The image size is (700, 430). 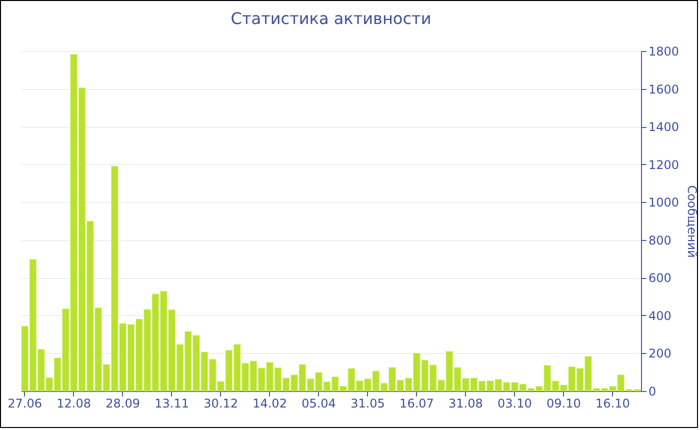 I want to click on y-axis-title: Сообщений, so click(x=692, y=221).